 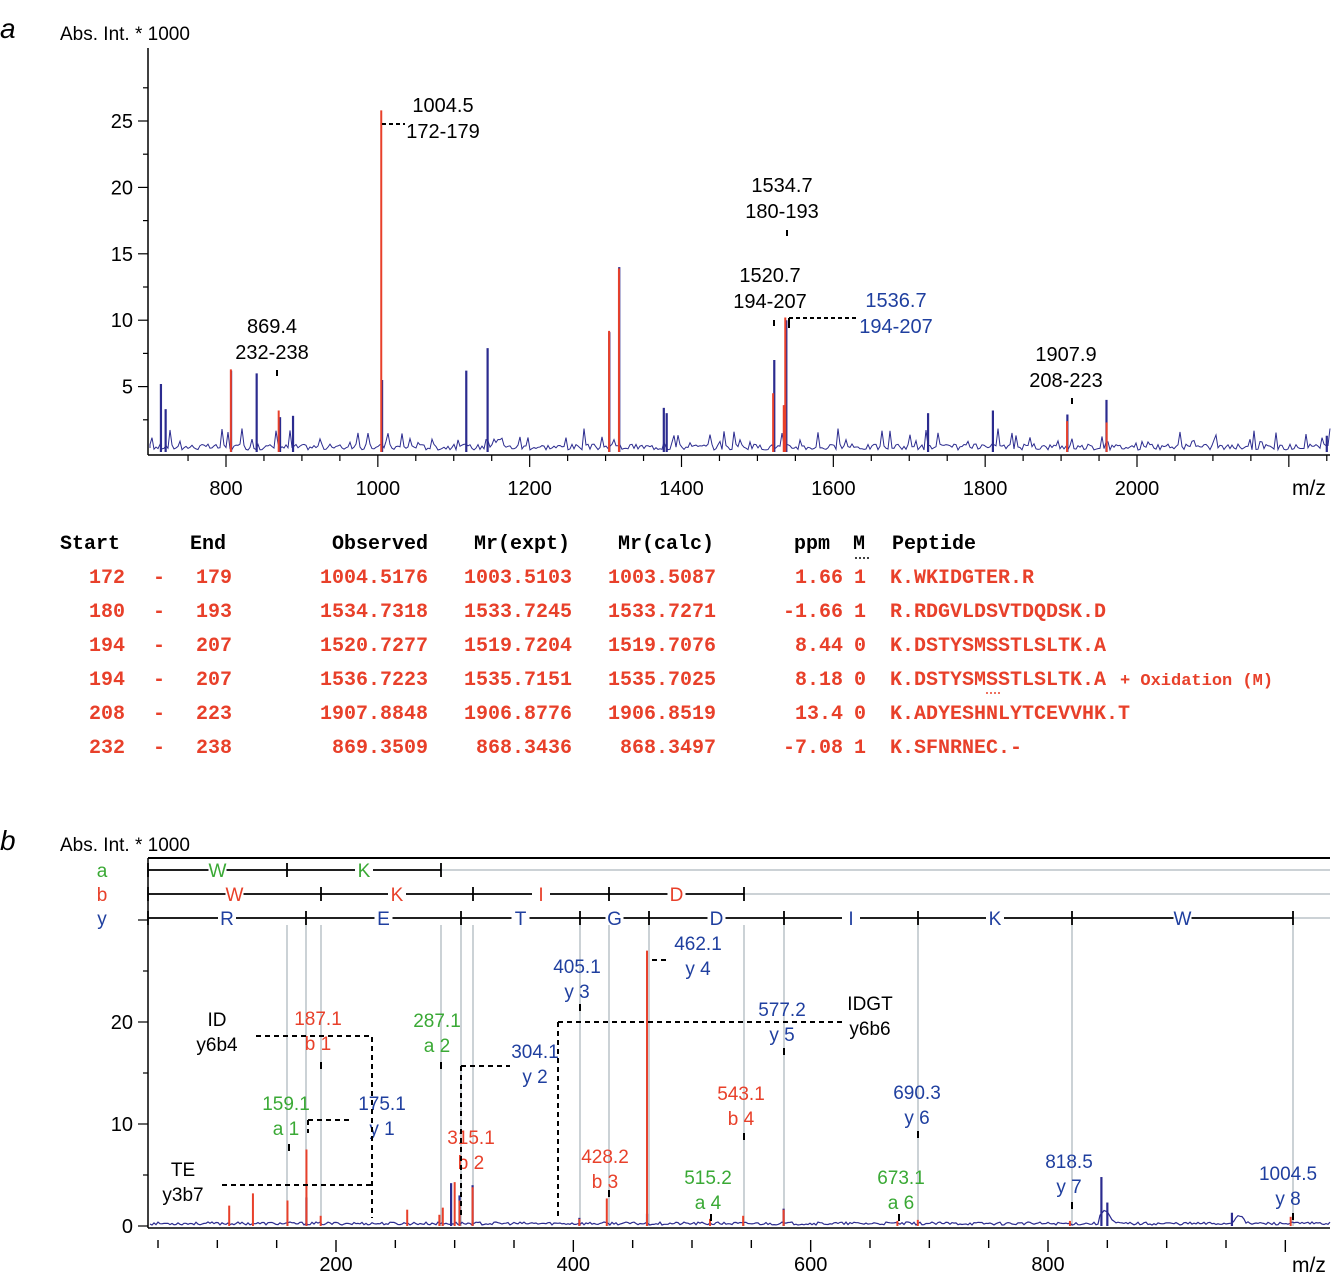 What do you see at coordinates (381, 1129) in the screenshot?
I see `ion-name-label: y 1` at bounding box center [381, 1129].